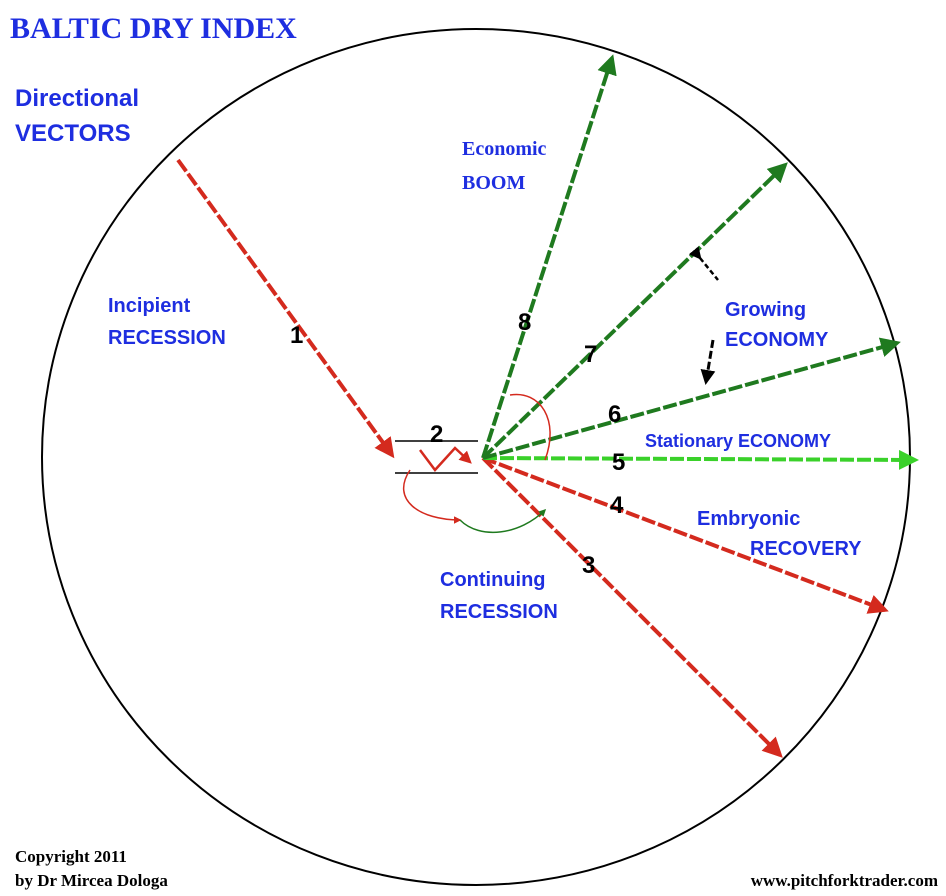 Image resolution: width=946 pixels, height=896 pixels. I want to click on label: Growing, so click(765, 310).